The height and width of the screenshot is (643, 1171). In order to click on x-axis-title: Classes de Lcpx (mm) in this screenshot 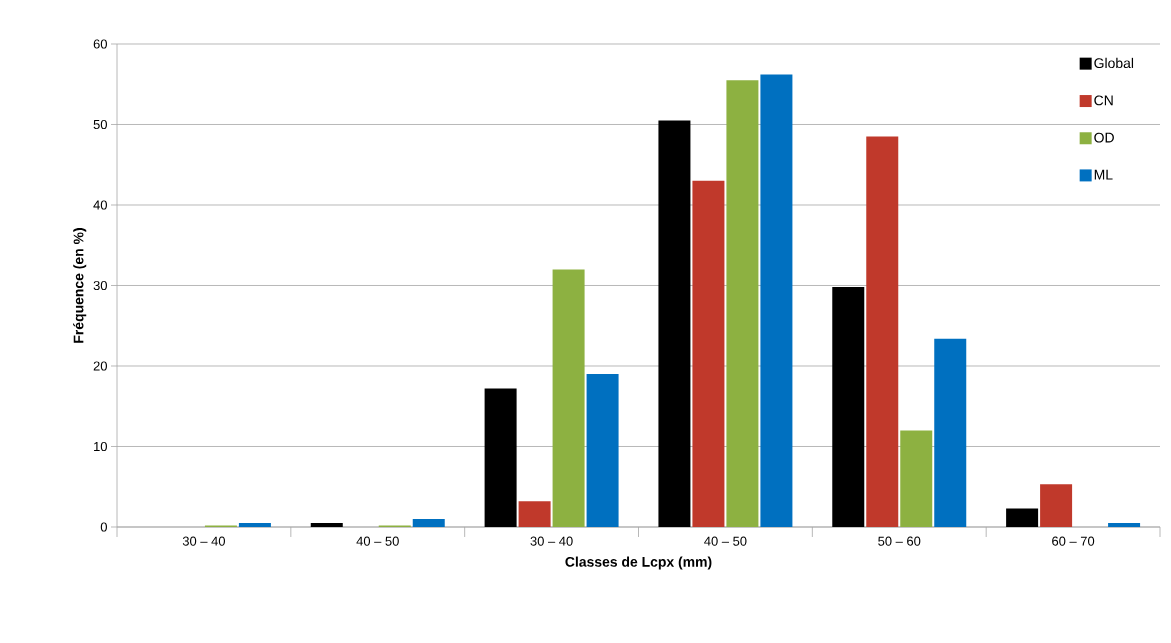, I will do `click(638, 563)`.